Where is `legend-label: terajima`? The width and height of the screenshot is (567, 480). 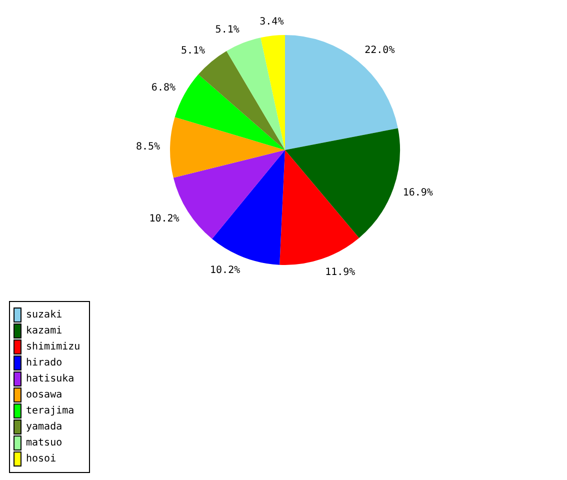 legend-label: terajima is located at coordinates (50, 411).